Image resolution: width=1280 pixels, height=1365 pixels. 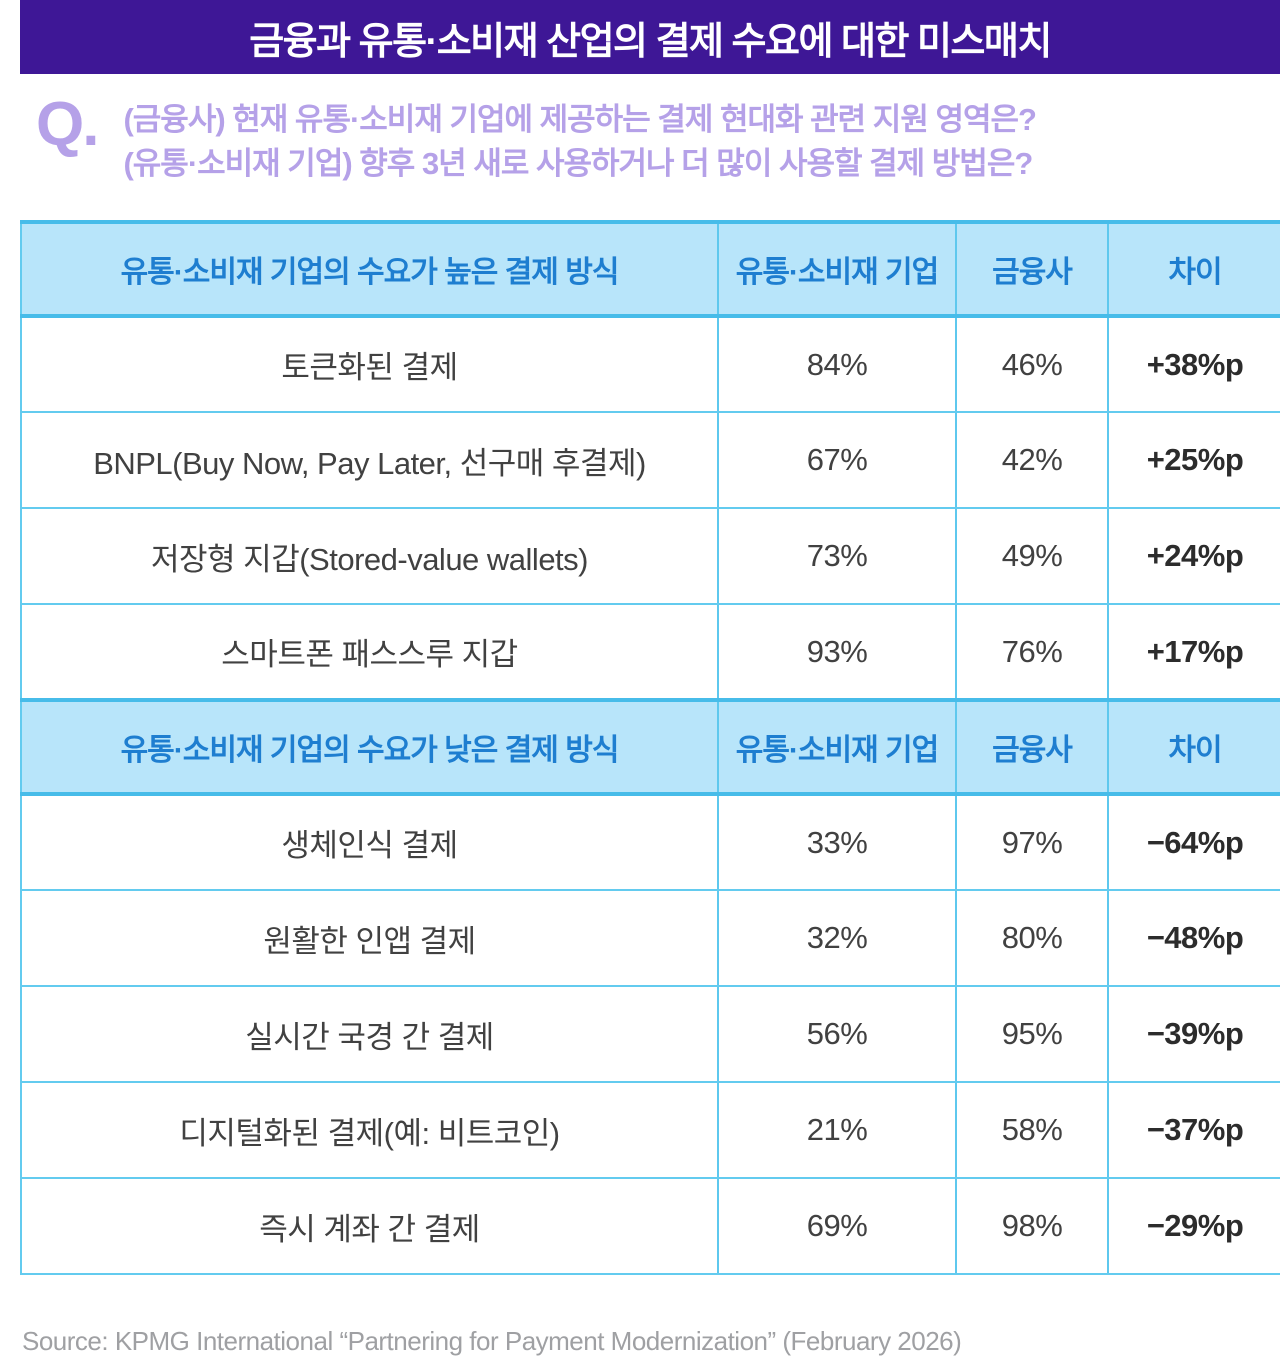 I want to click on cell-retail-value: 56%, so click(x=836, y=1034).